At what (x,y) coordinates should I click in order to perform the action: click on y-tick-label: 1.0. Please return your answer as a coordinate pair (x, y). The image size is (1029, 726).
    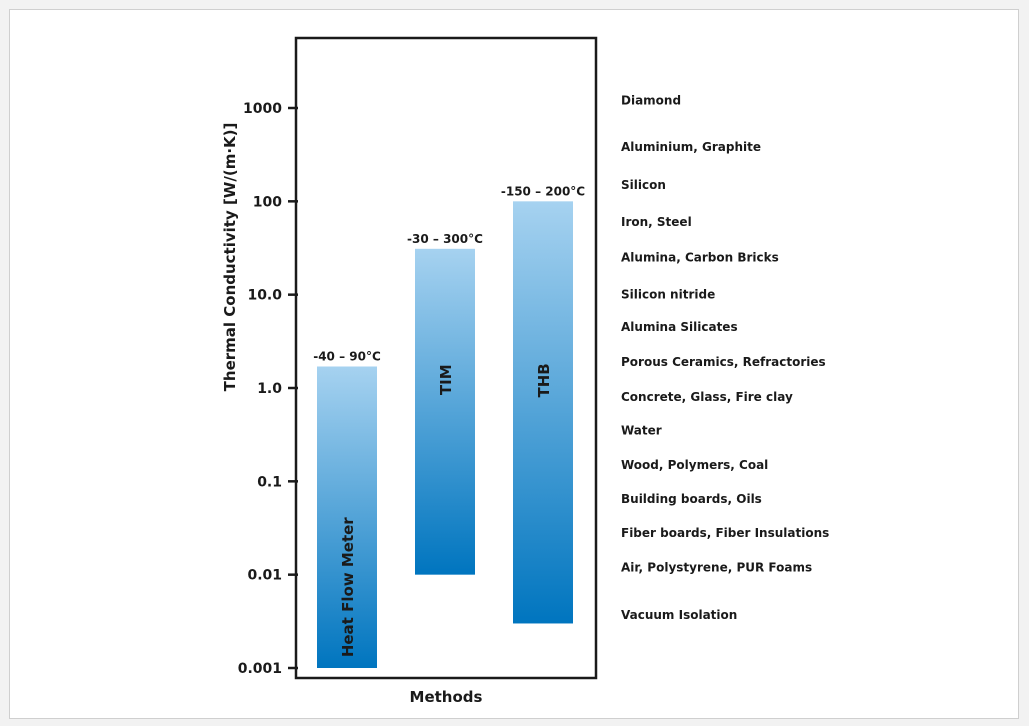
    Looking at the image, I should click on (269, 389).